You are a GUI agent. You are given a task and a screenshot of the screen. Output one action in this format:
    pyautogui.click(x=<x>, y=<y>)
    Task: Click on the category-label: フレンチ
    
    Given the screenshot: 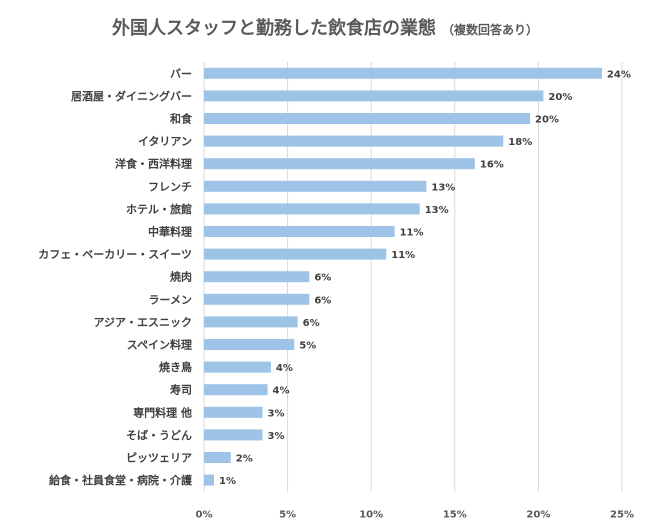 What is the action you would take?
    pyautogui.click(x=170, y=186)
    